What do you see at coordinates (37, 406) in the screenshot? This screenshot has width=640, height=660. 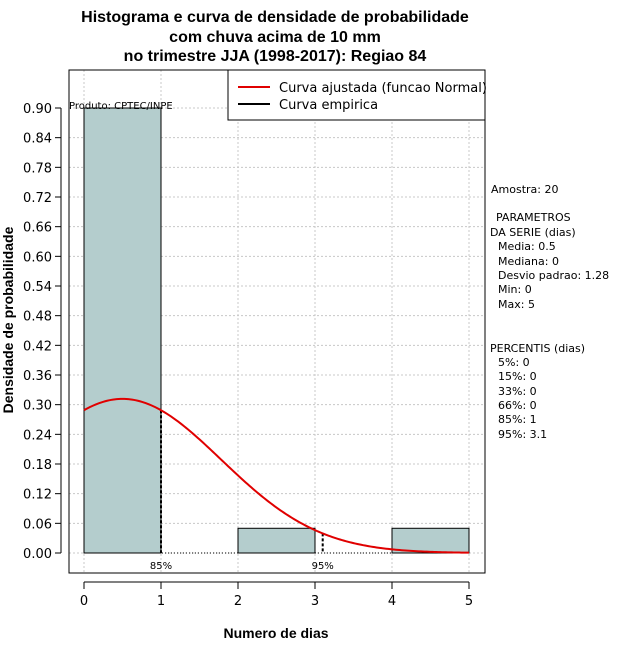 I see `y-tick-label: 0.30` at bounding box center [37, 406].